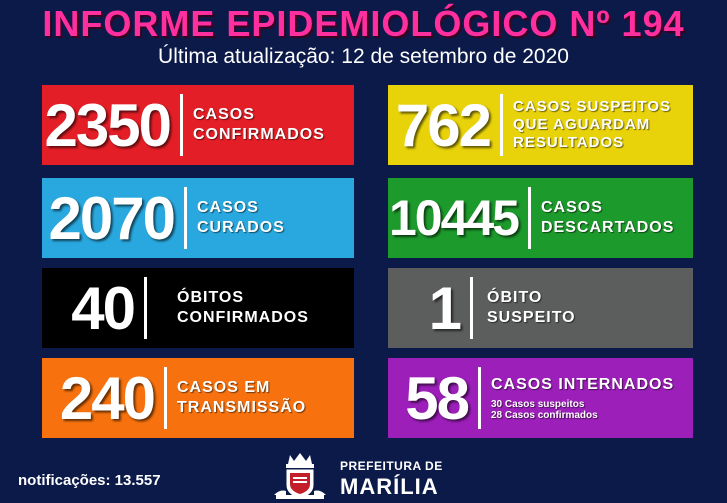 The width and height of the screenshot is (727, 503). What do you see at coordinates (300, 476) in the screenshot?
I see `city-crest-icon` at bounding box center [300, 476].